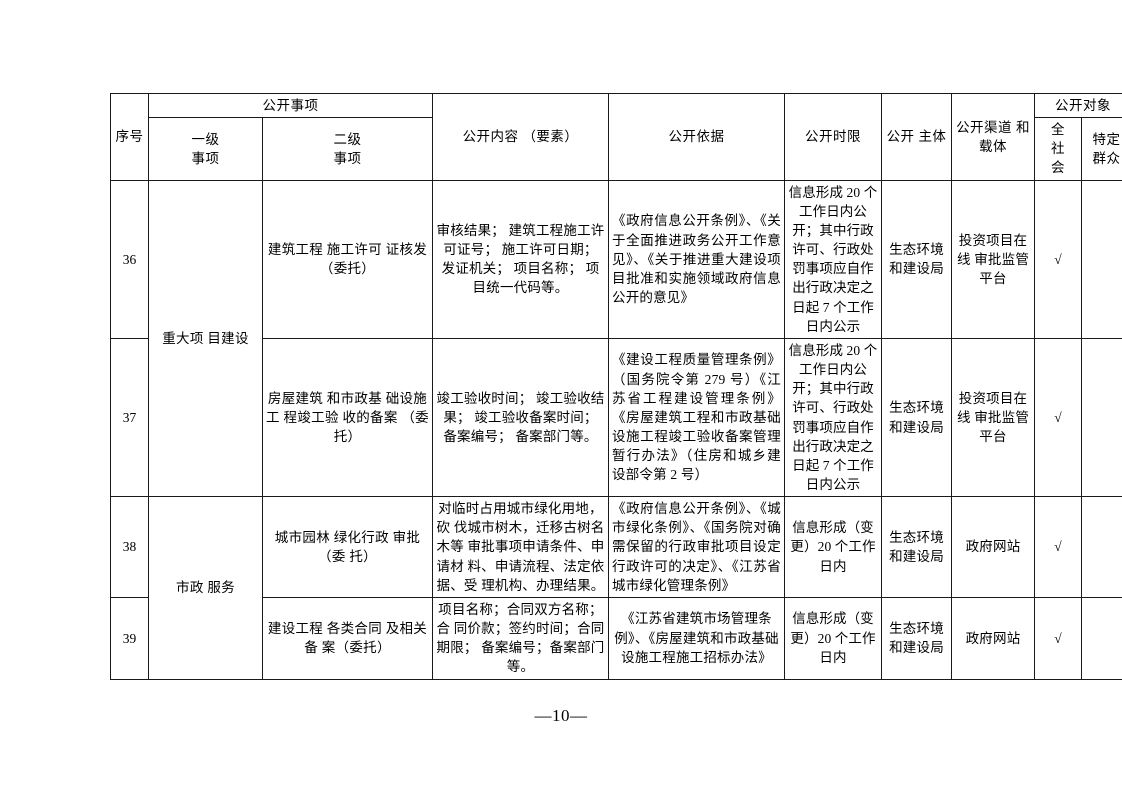 The height and width of the screenshot is (793, 1122). What do you see at coordinates (696, 638) in the screenshot?
I see `cell-basis: 《江苏省建筑市场管理条例》、《房屋建筑和市政基础设施工程施工招标办法》` at bounding box center [696, 638].